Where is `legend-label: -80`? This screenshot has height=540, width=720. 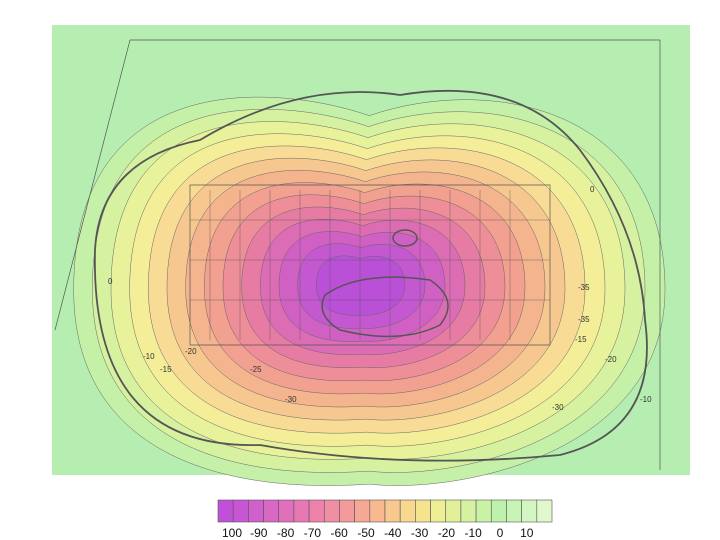
legend-label: -80 is located at coordinates (286, 533).